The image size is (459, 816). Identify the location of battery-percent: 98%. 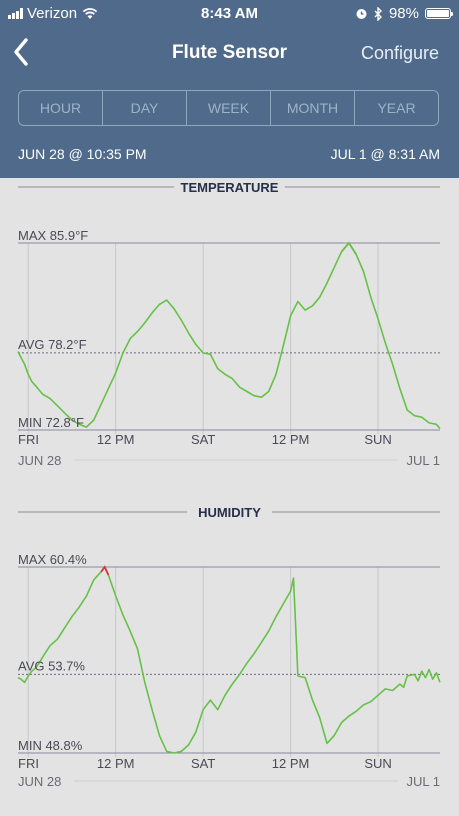
(403, 13).